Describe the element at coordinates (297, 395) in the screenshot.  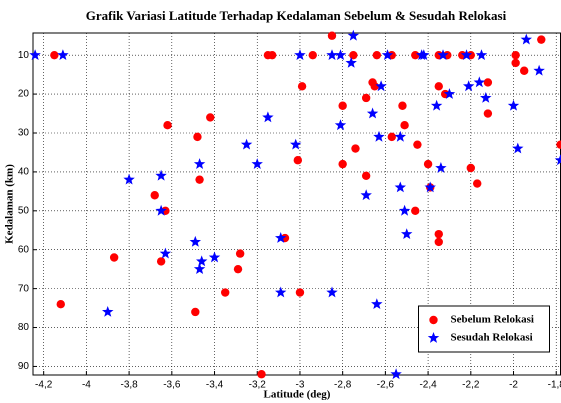
I see `x-axis-label: Latitude (deg)` at that location.